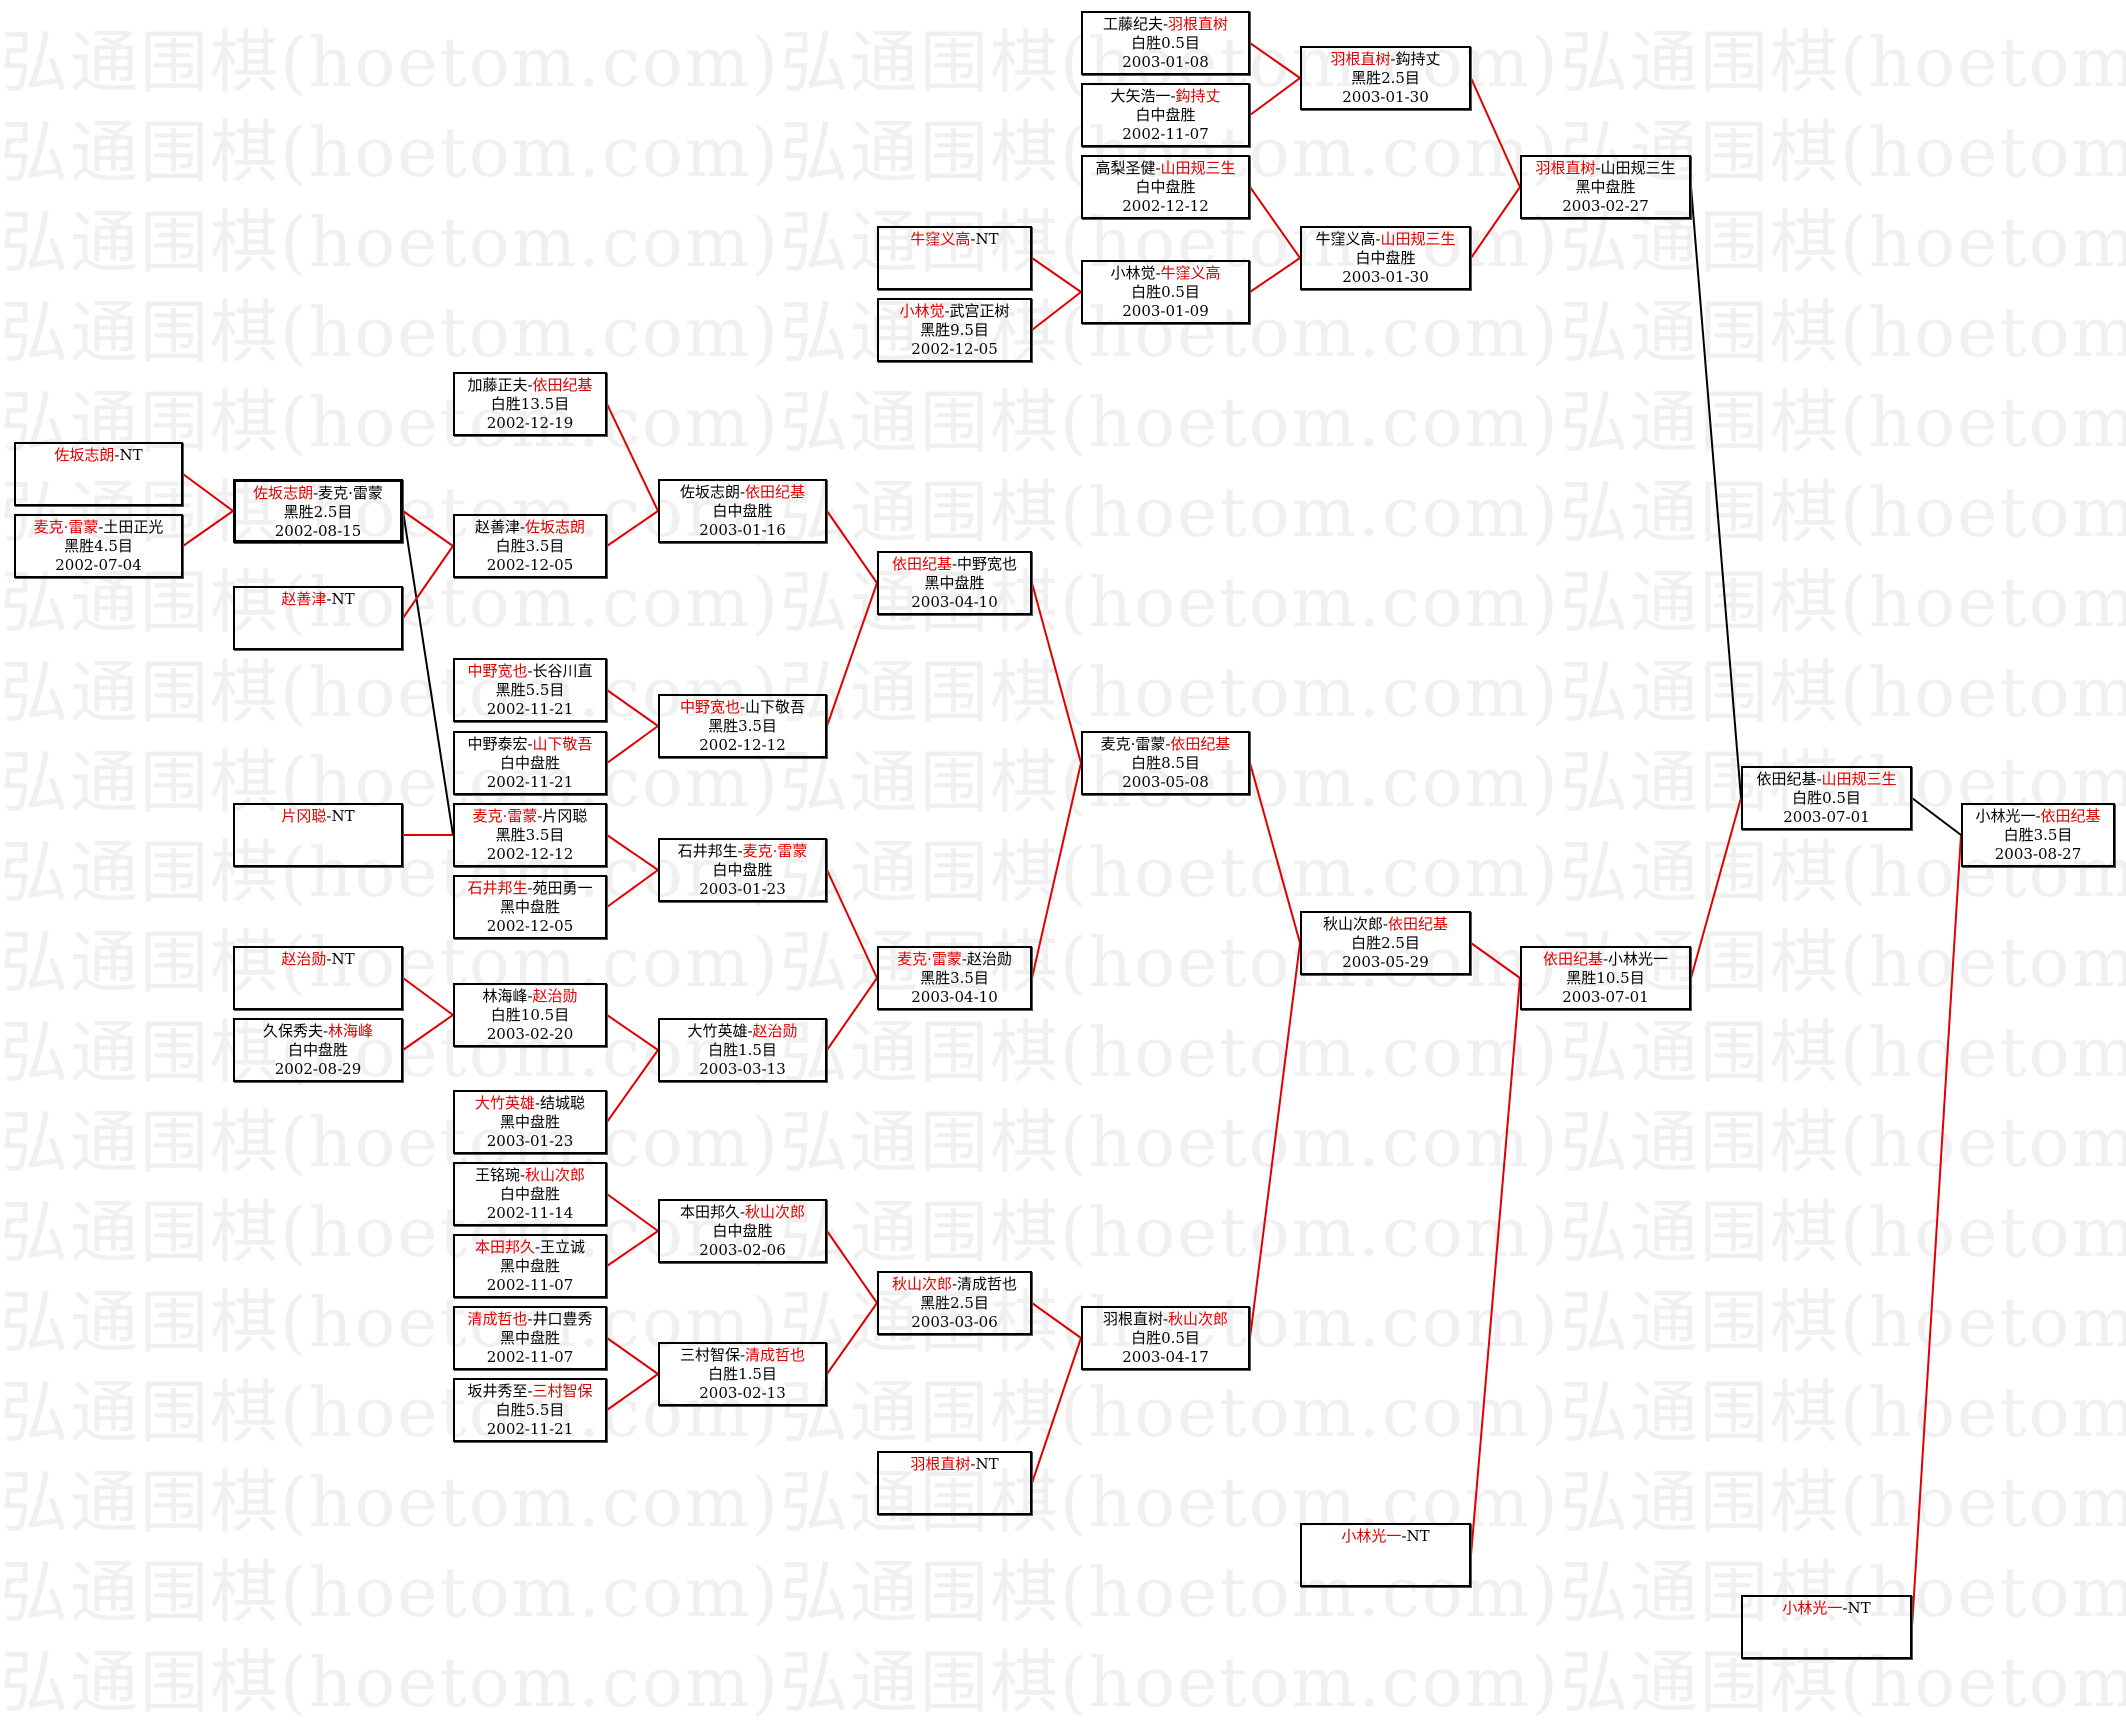 The image size is (2126, 1723). Describe the element at coordinates (1605, 959) in the screenshot. I see `match-players: 依田纪基-小林光一` at that location.